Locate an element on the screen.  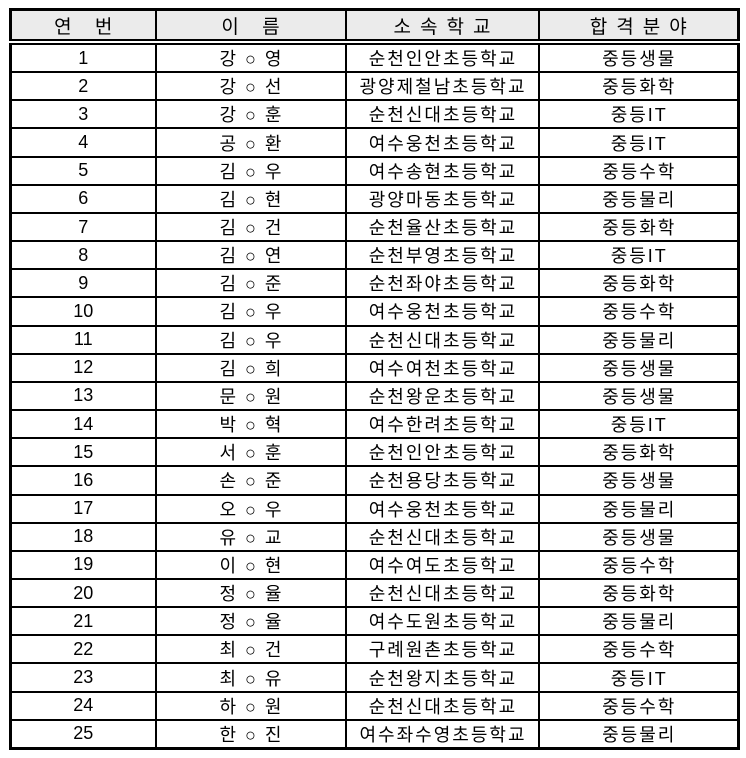
cell-no: 11 is located at coordinates (83, 339).